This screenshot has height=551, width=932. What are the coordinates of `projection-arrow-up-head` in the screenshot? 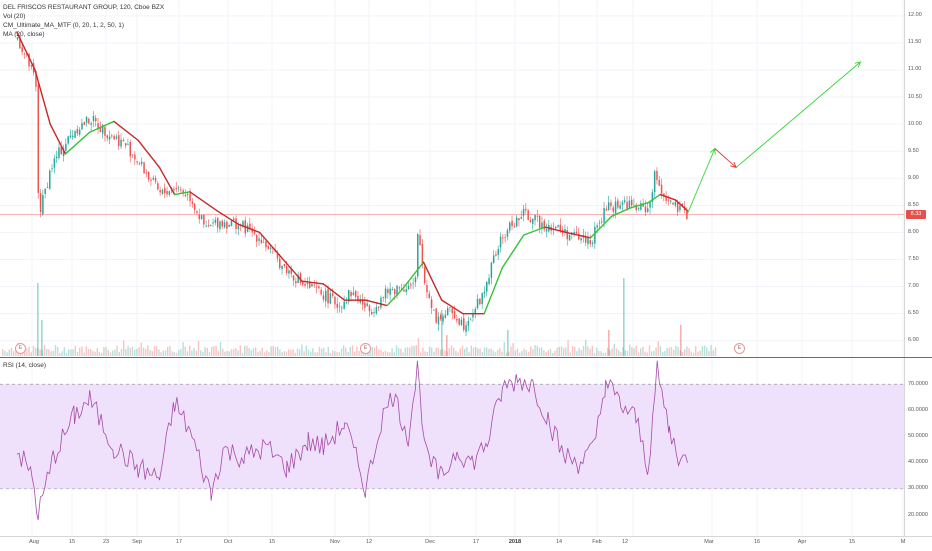 It's located at (858, 64).